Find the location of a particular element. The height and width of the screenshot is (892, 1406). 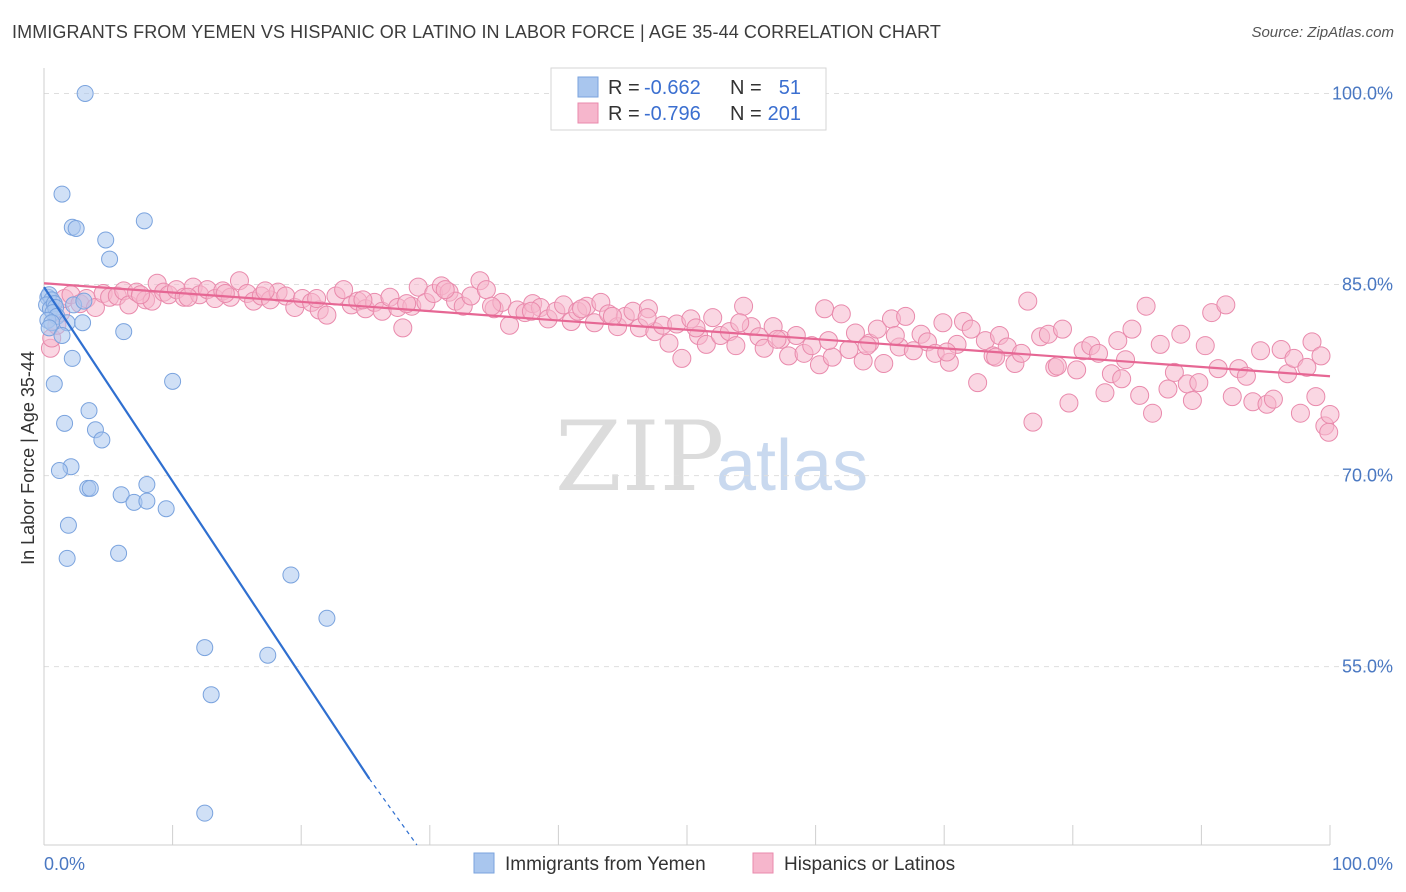

y-tick-label: 70.0% is located at coordinates (1367, 476).